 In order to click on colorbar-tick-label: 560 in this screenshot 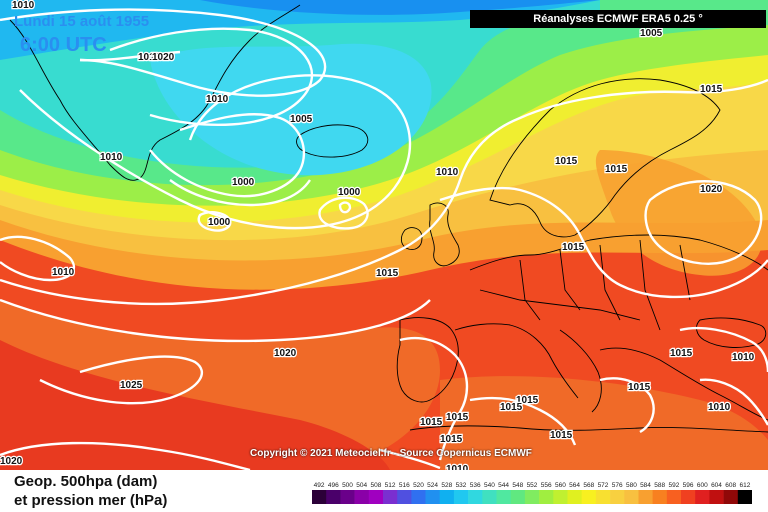, I will do `click(560, 485)`.